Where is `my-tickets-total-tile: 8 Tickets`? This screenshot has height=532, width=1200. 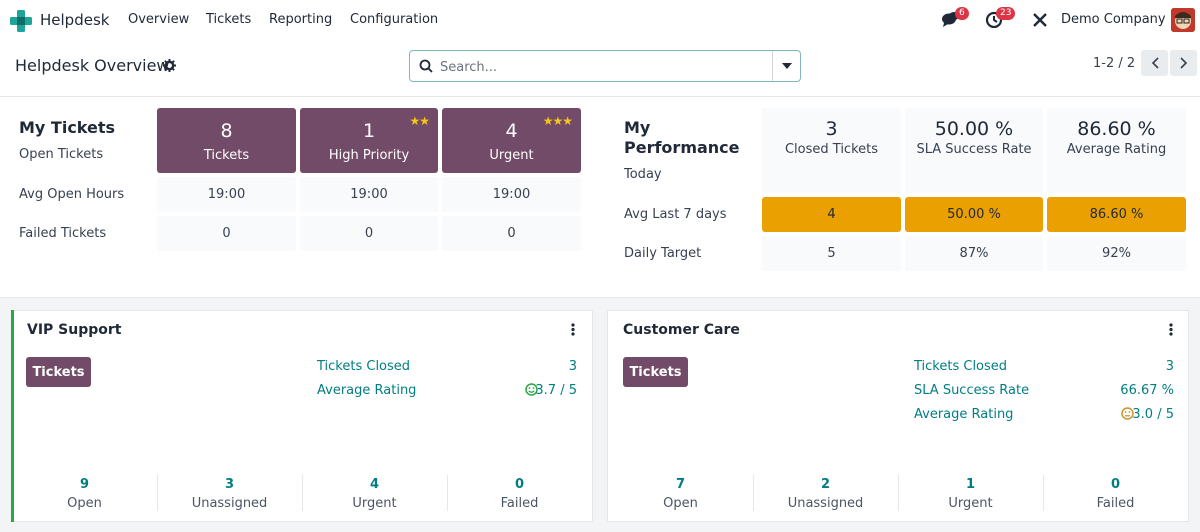 my-tickets-total-tile: 8 Tickets is located at coordinates (226, 140).